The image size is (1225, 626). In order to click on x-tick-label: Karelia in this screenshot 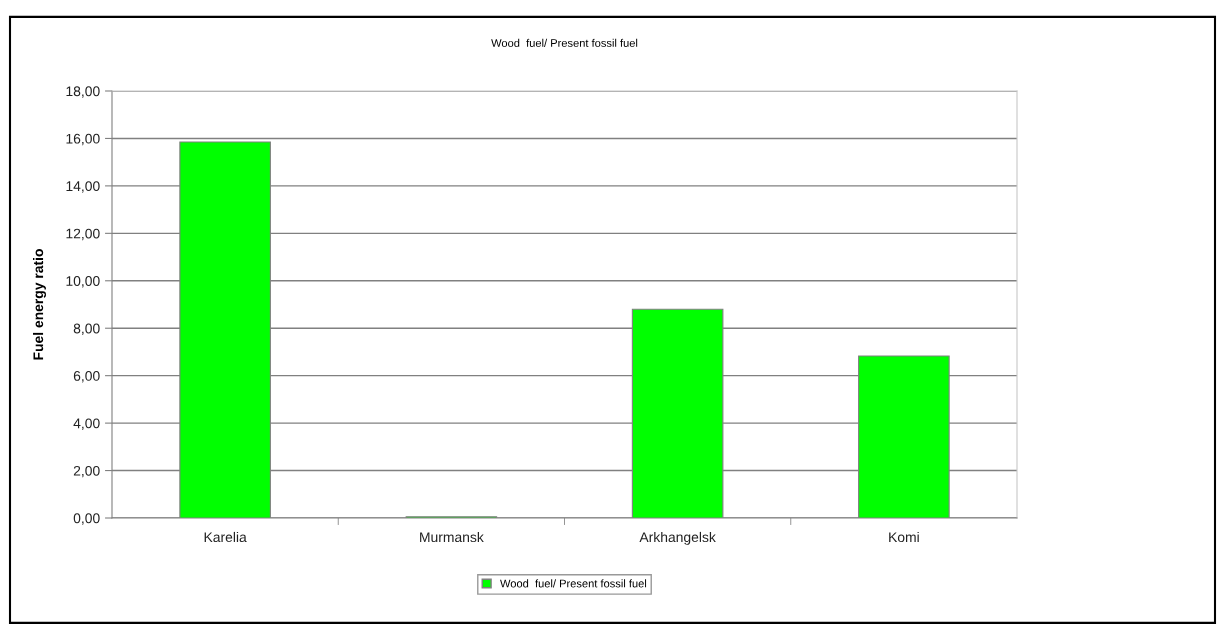, I will do `click(225, 537)`.